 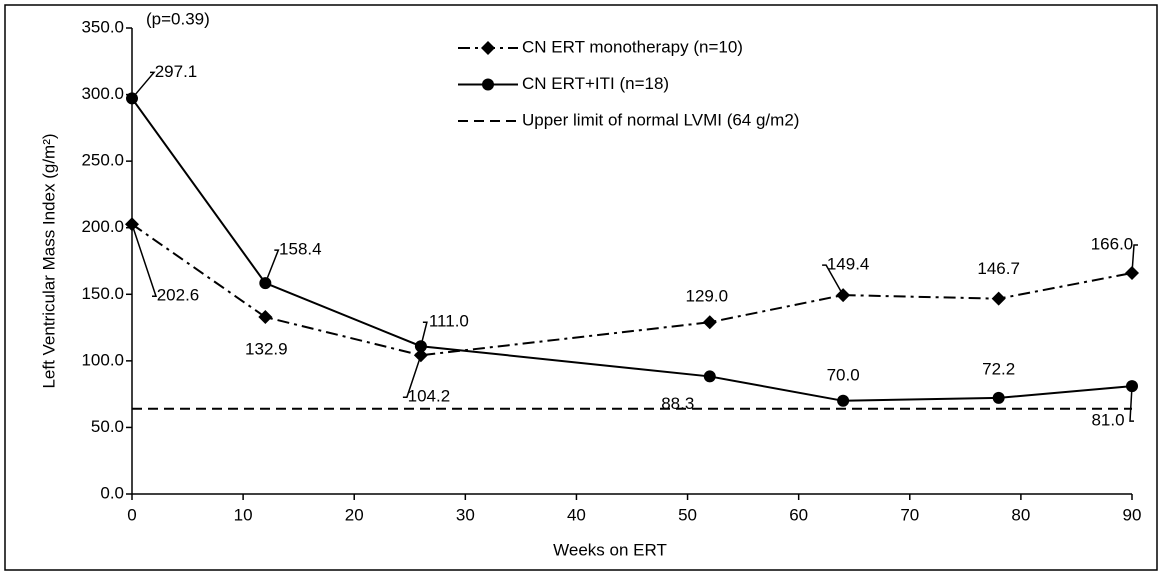 What do you see at coordinates (266, 349) in the screenshot?
I see `data-label: 132.9` at bounding box center [266, 349].